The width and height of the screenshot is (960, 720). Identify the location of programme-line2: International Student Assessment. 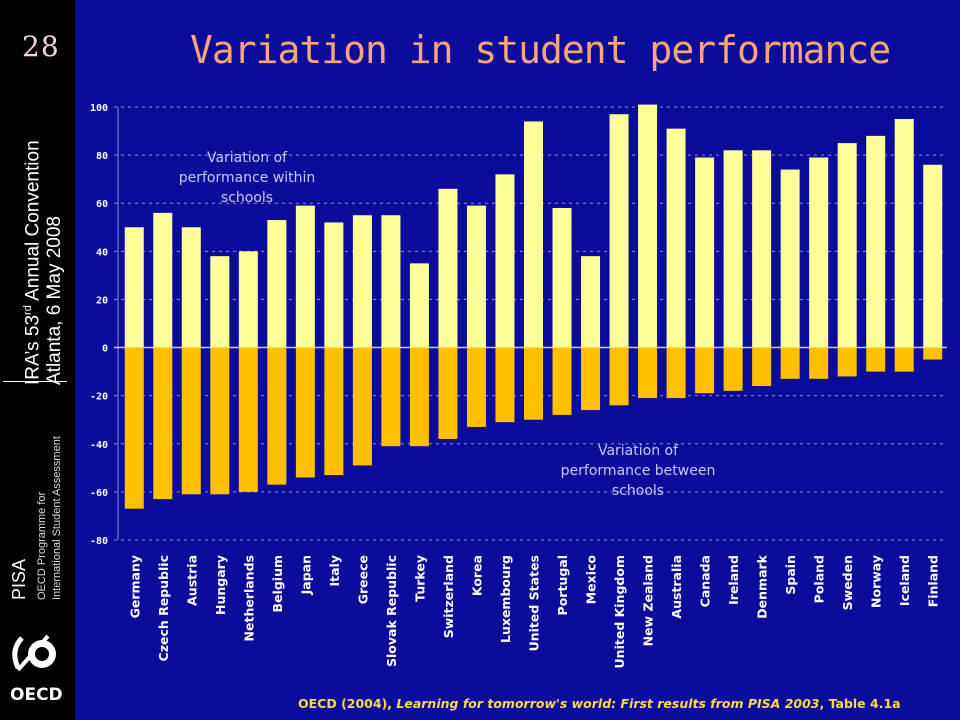
(57, 518).